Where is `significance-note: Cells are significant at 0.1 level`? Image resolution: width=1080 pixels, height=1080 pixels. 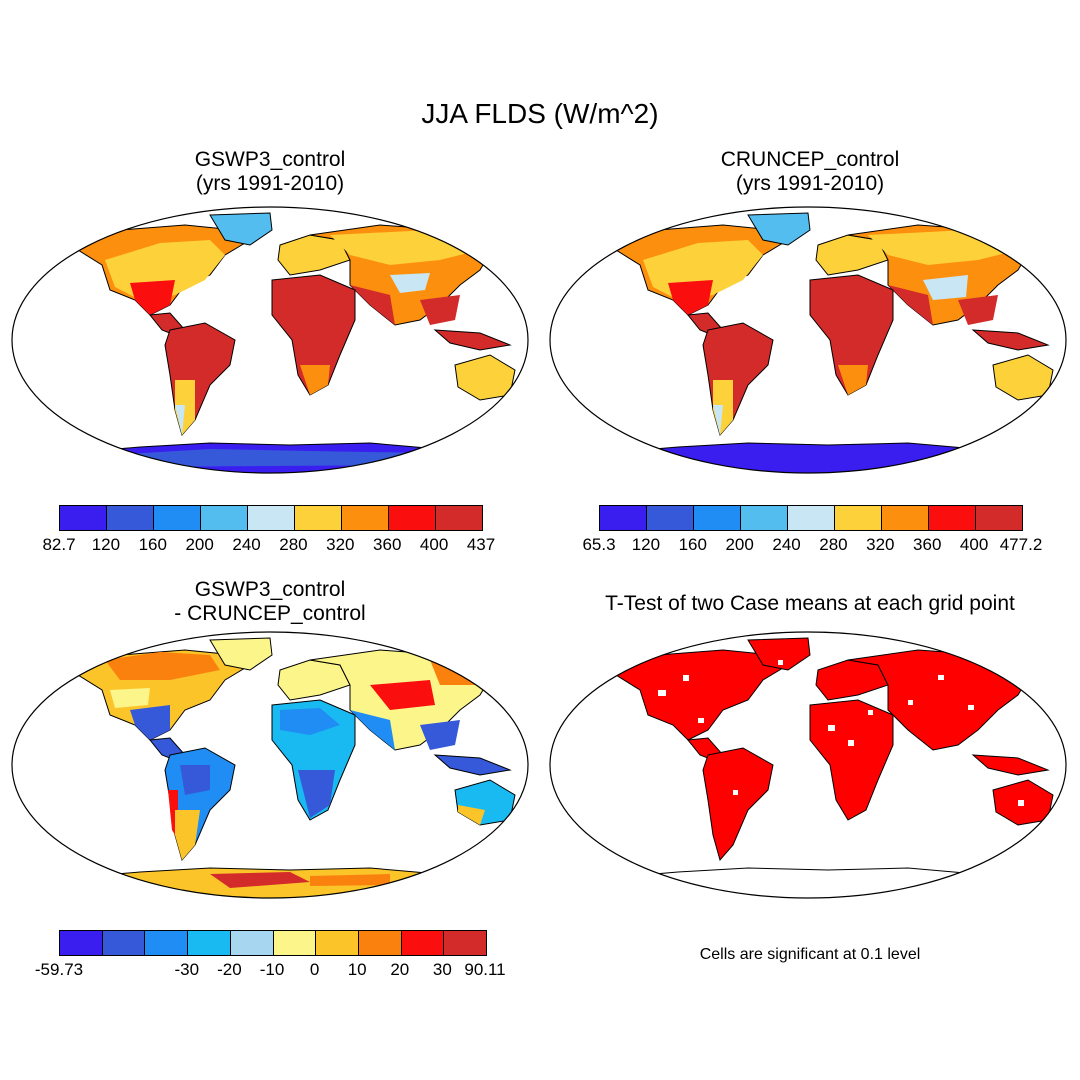 significance-note: Cells are significant at 0.1 level is located at coordinates (810, 954).